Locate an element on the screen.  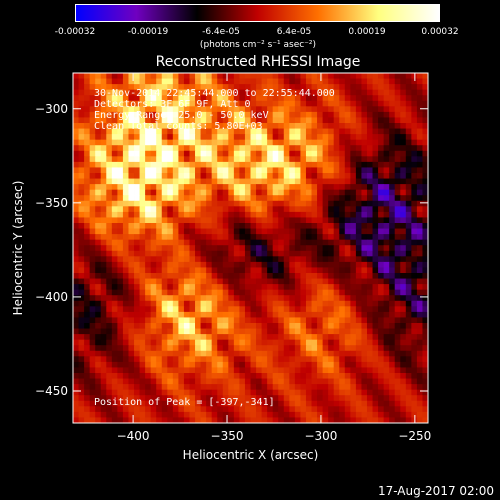
y-tick-label: −300 is located at coordinates (51, 109).